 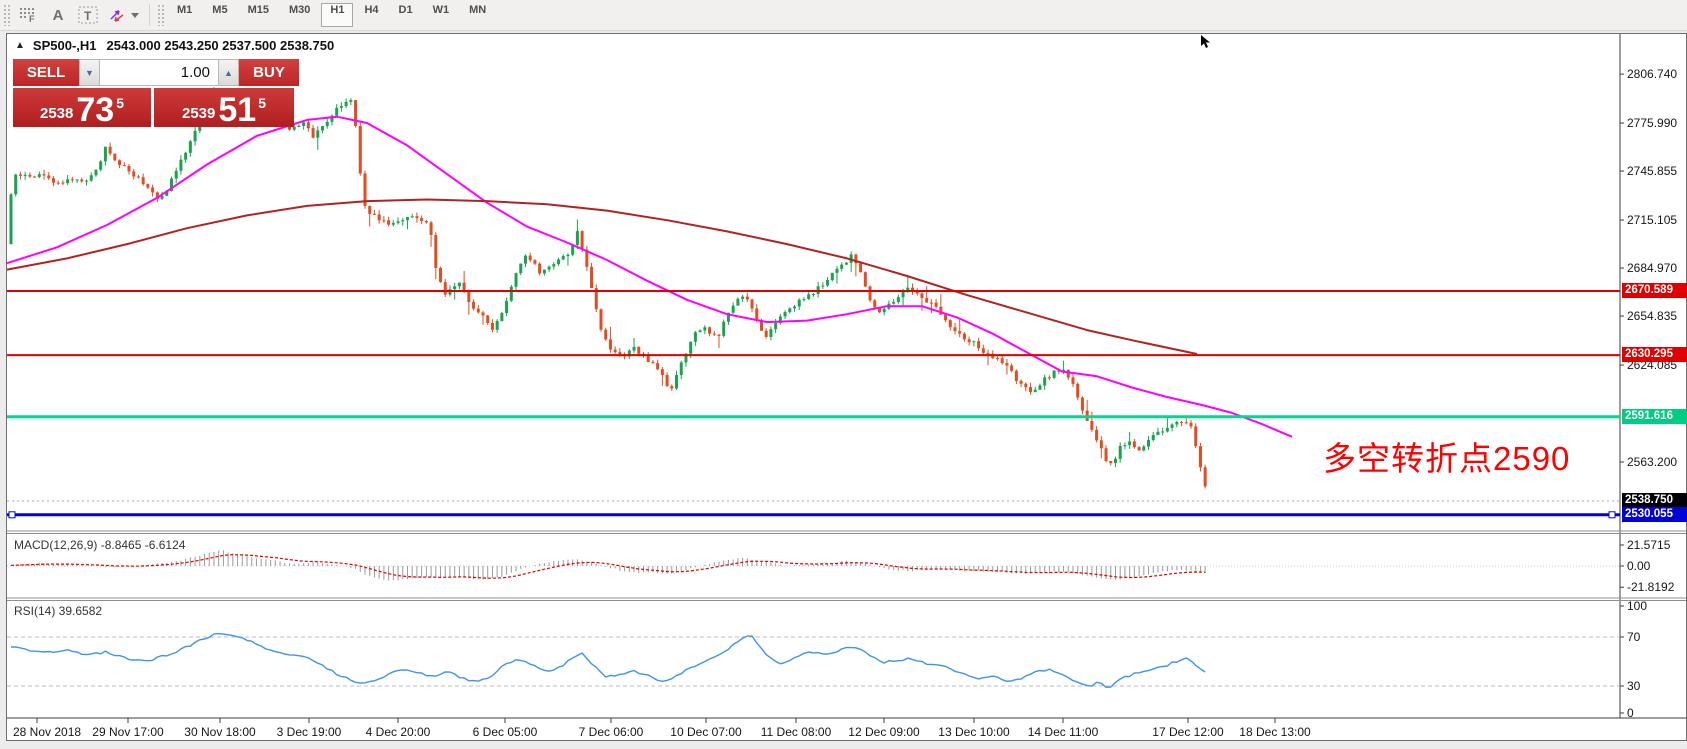 What do you see at coordinates (269, 72) in the screenshot?
I see `buy-button: BUY` at bounding box center [269, 72].